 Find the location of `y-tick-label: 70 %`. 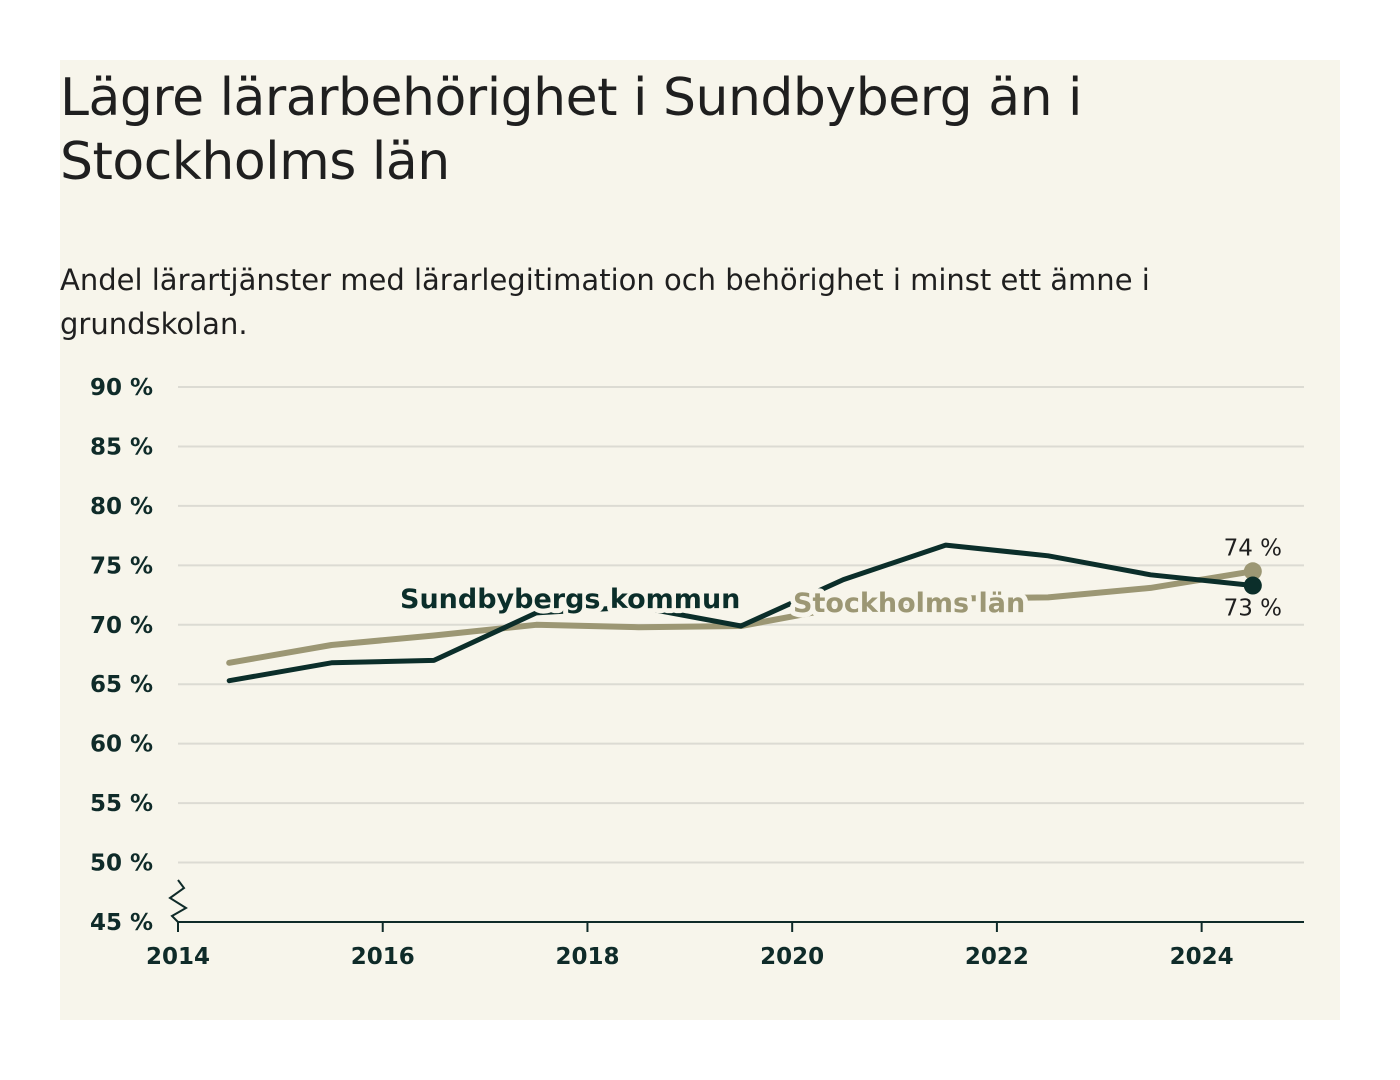

y-tick-label: 70 % is located at coordinates (121, 626).